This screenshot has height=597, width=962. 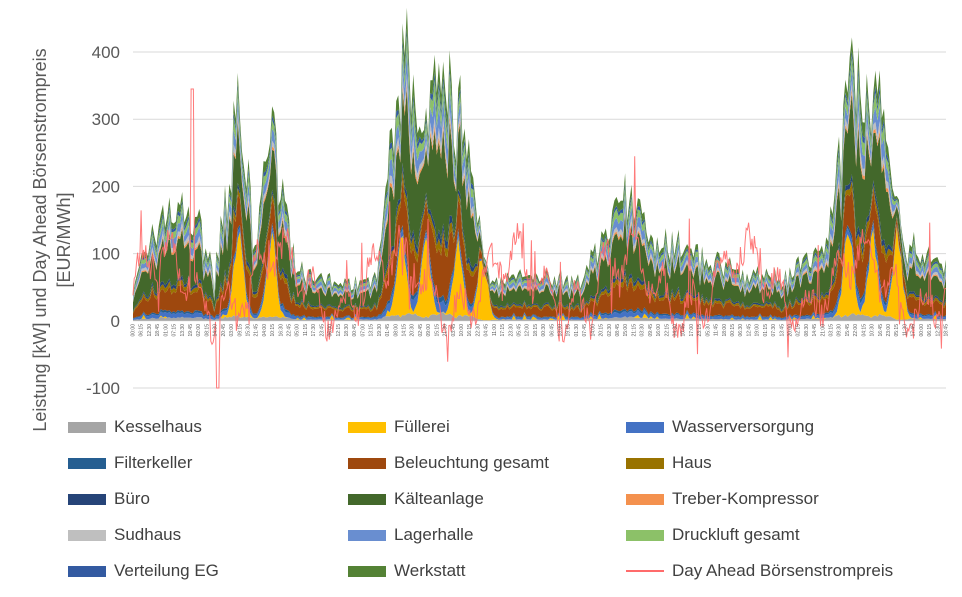 What do you see at coordinates (487, 330) in the screenshot?
I see `x-tick-label: 04:45` at bounding box center [487, 330].